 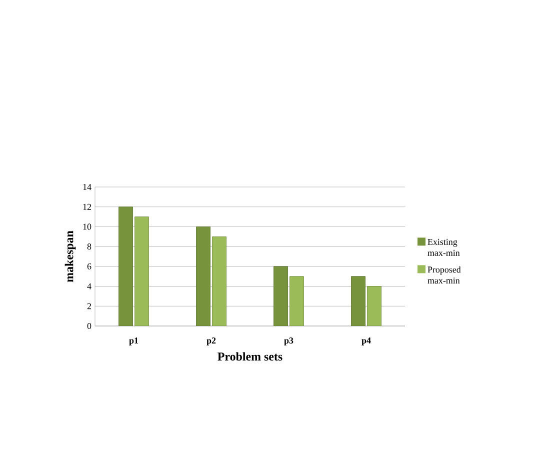 I want to click on x-tick-label: p1, so click(x=133, y=342).